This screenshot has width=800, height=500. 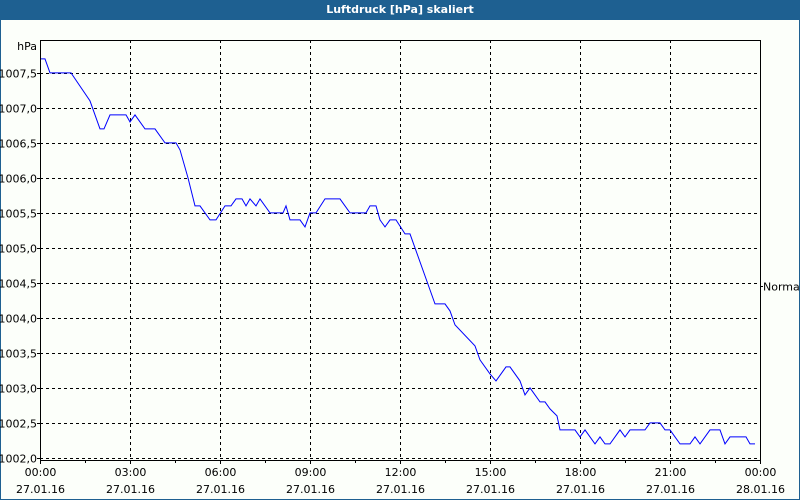 What do you see at coordinates (311, 472) in the screenshot?
I see `x-tick-time-label: 09:00` at bounding box center [311, 472].